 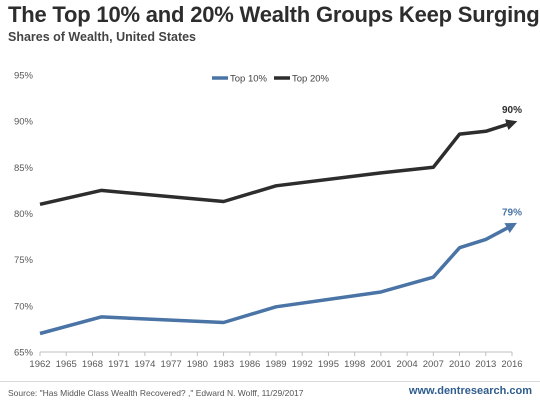 I want to click on y-tick-label: 80%, so click(x=24, y=214).